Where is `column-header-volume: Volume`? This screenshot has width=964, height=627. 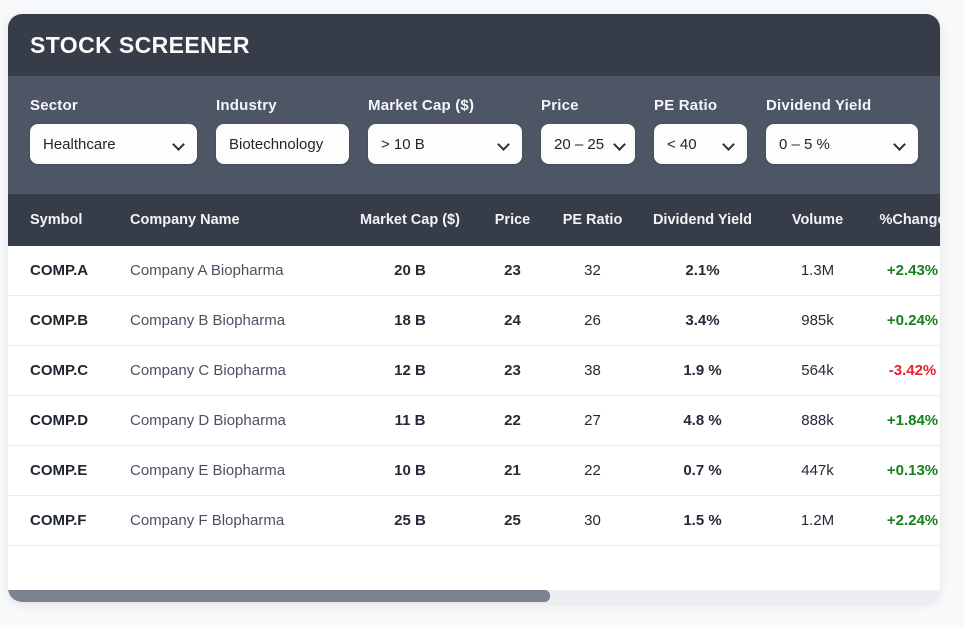 column-header-volume: Volume is located at coordinates (817, 220).